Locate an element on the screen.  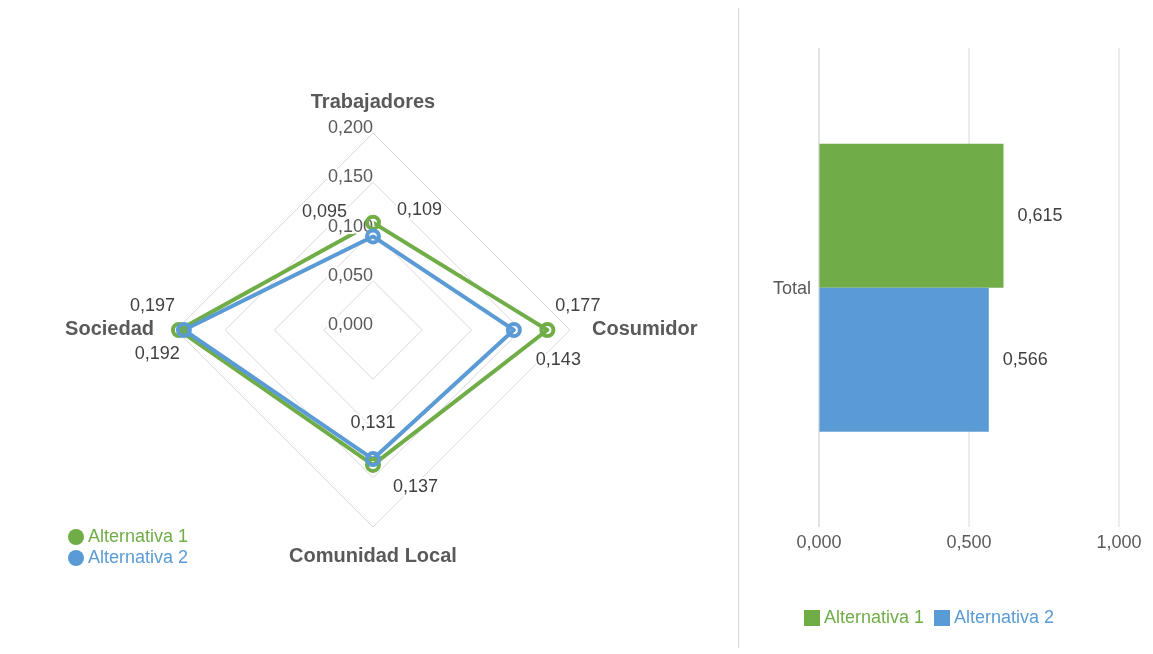
y-tick-label: 0,200 is located at coordinates (350, 127).